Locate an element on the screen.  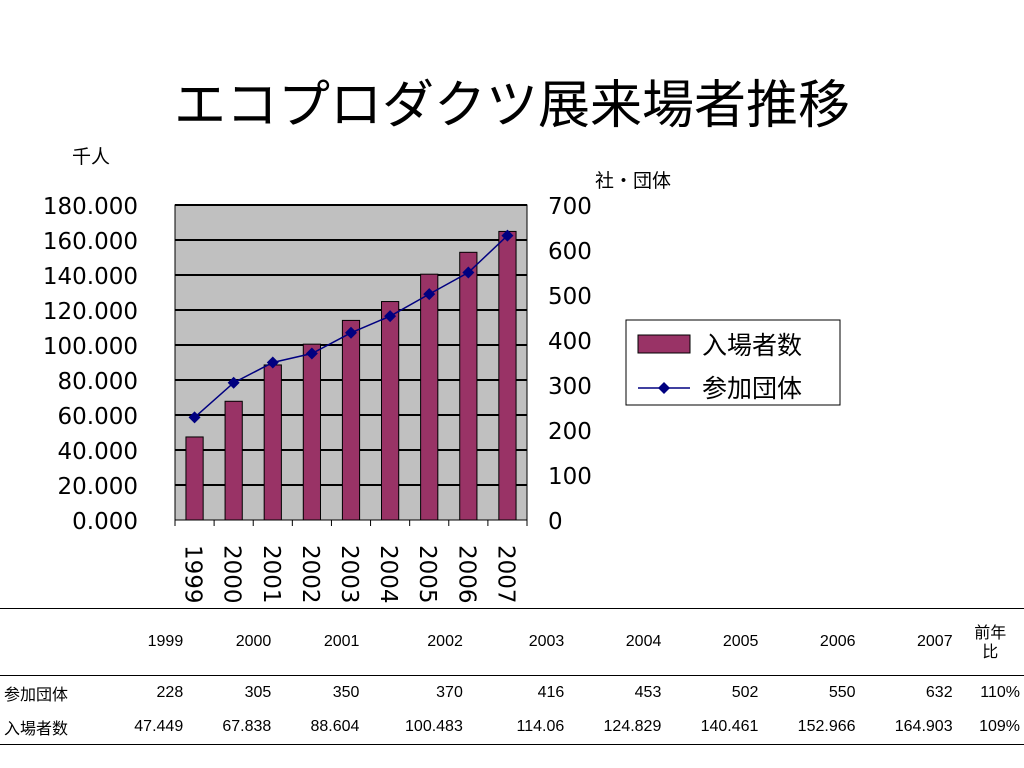
y-left-tick-label: 120.000 is located at coordinates (90, 312).